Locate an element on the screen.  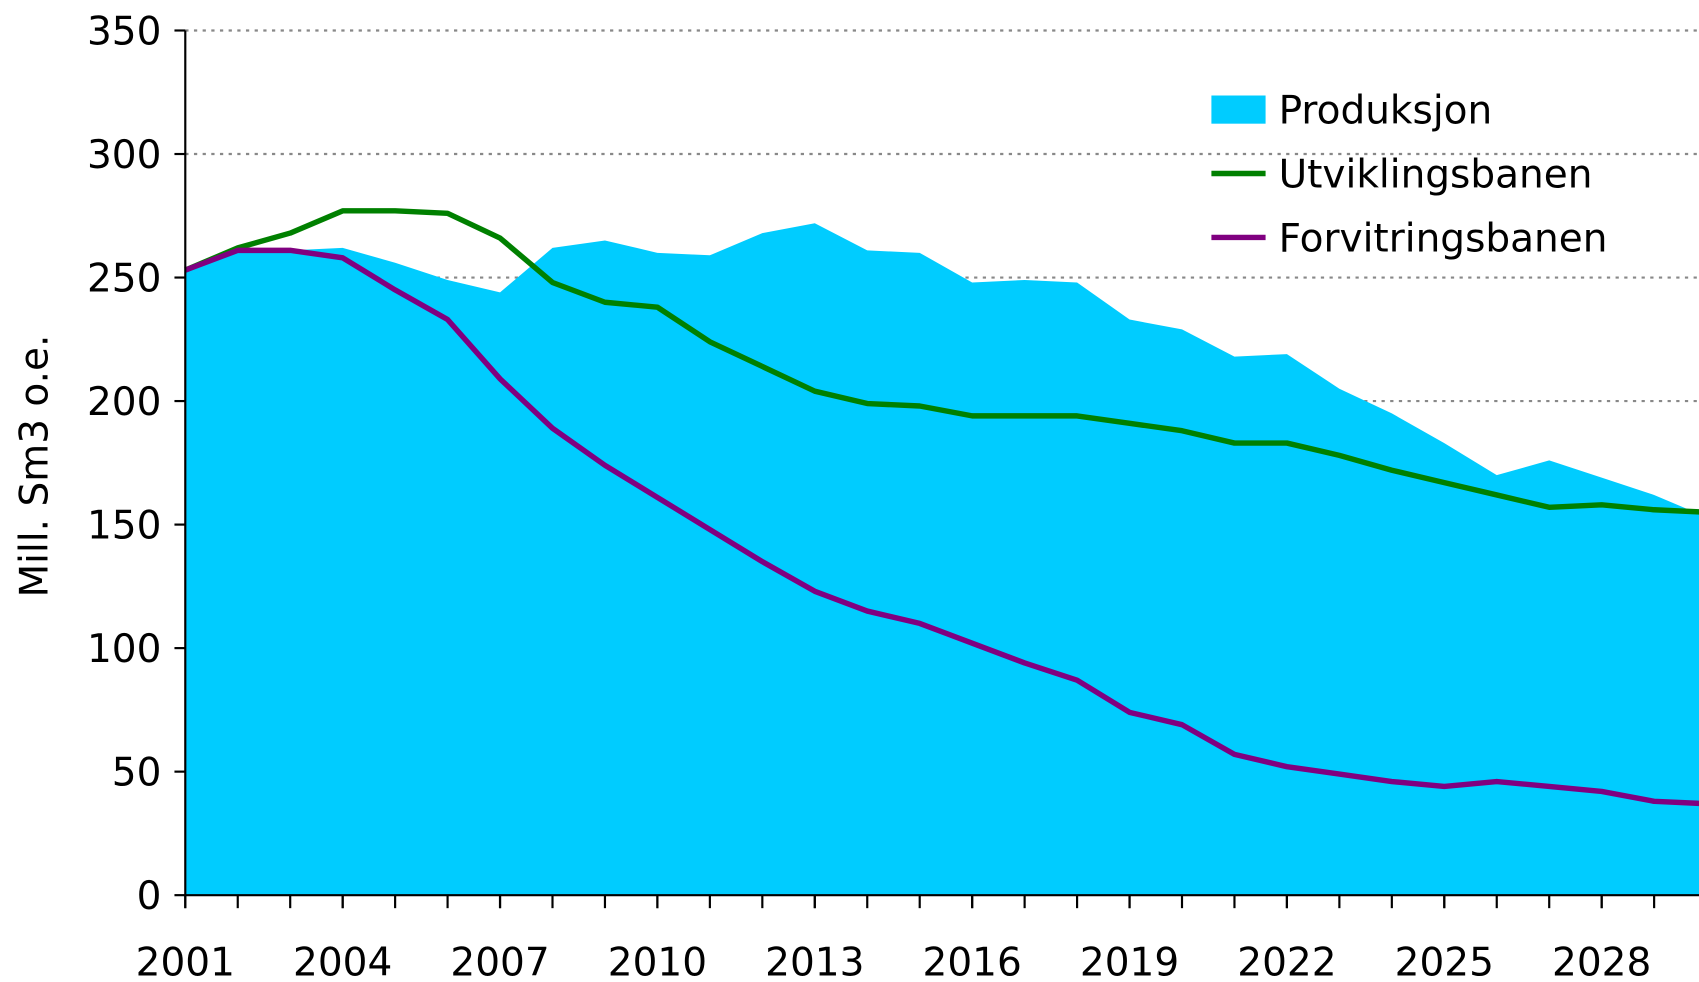
legend-label: Forvitringsbanen is located at coordinates (1443, 239).